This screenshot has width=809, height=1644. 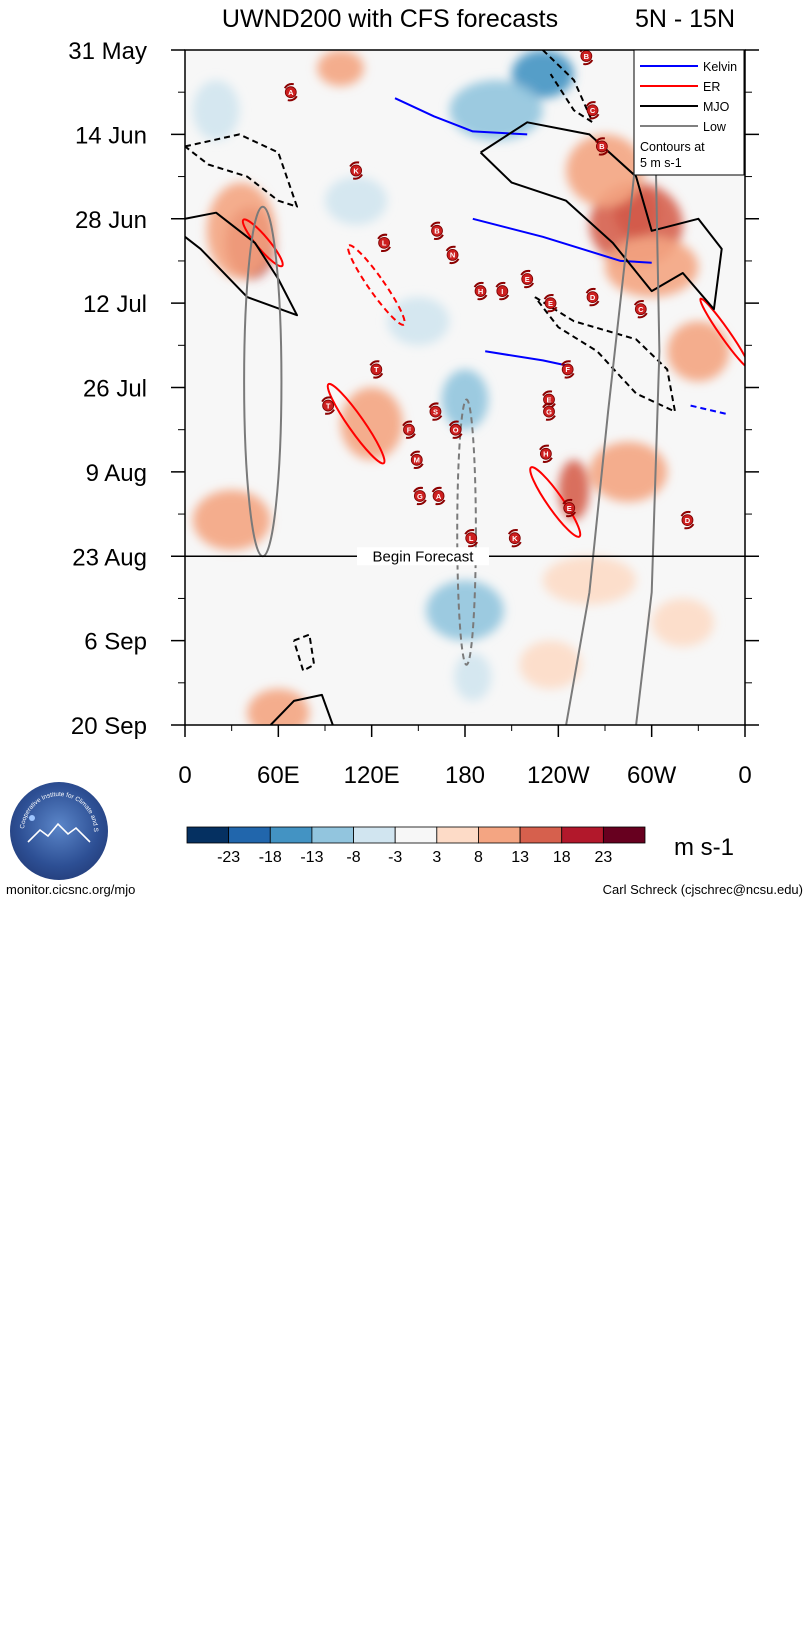 What do you see at coordinates (59, 832) in the screenshot?
I see `logo-mountain-line` at bounding box center [59, 832].